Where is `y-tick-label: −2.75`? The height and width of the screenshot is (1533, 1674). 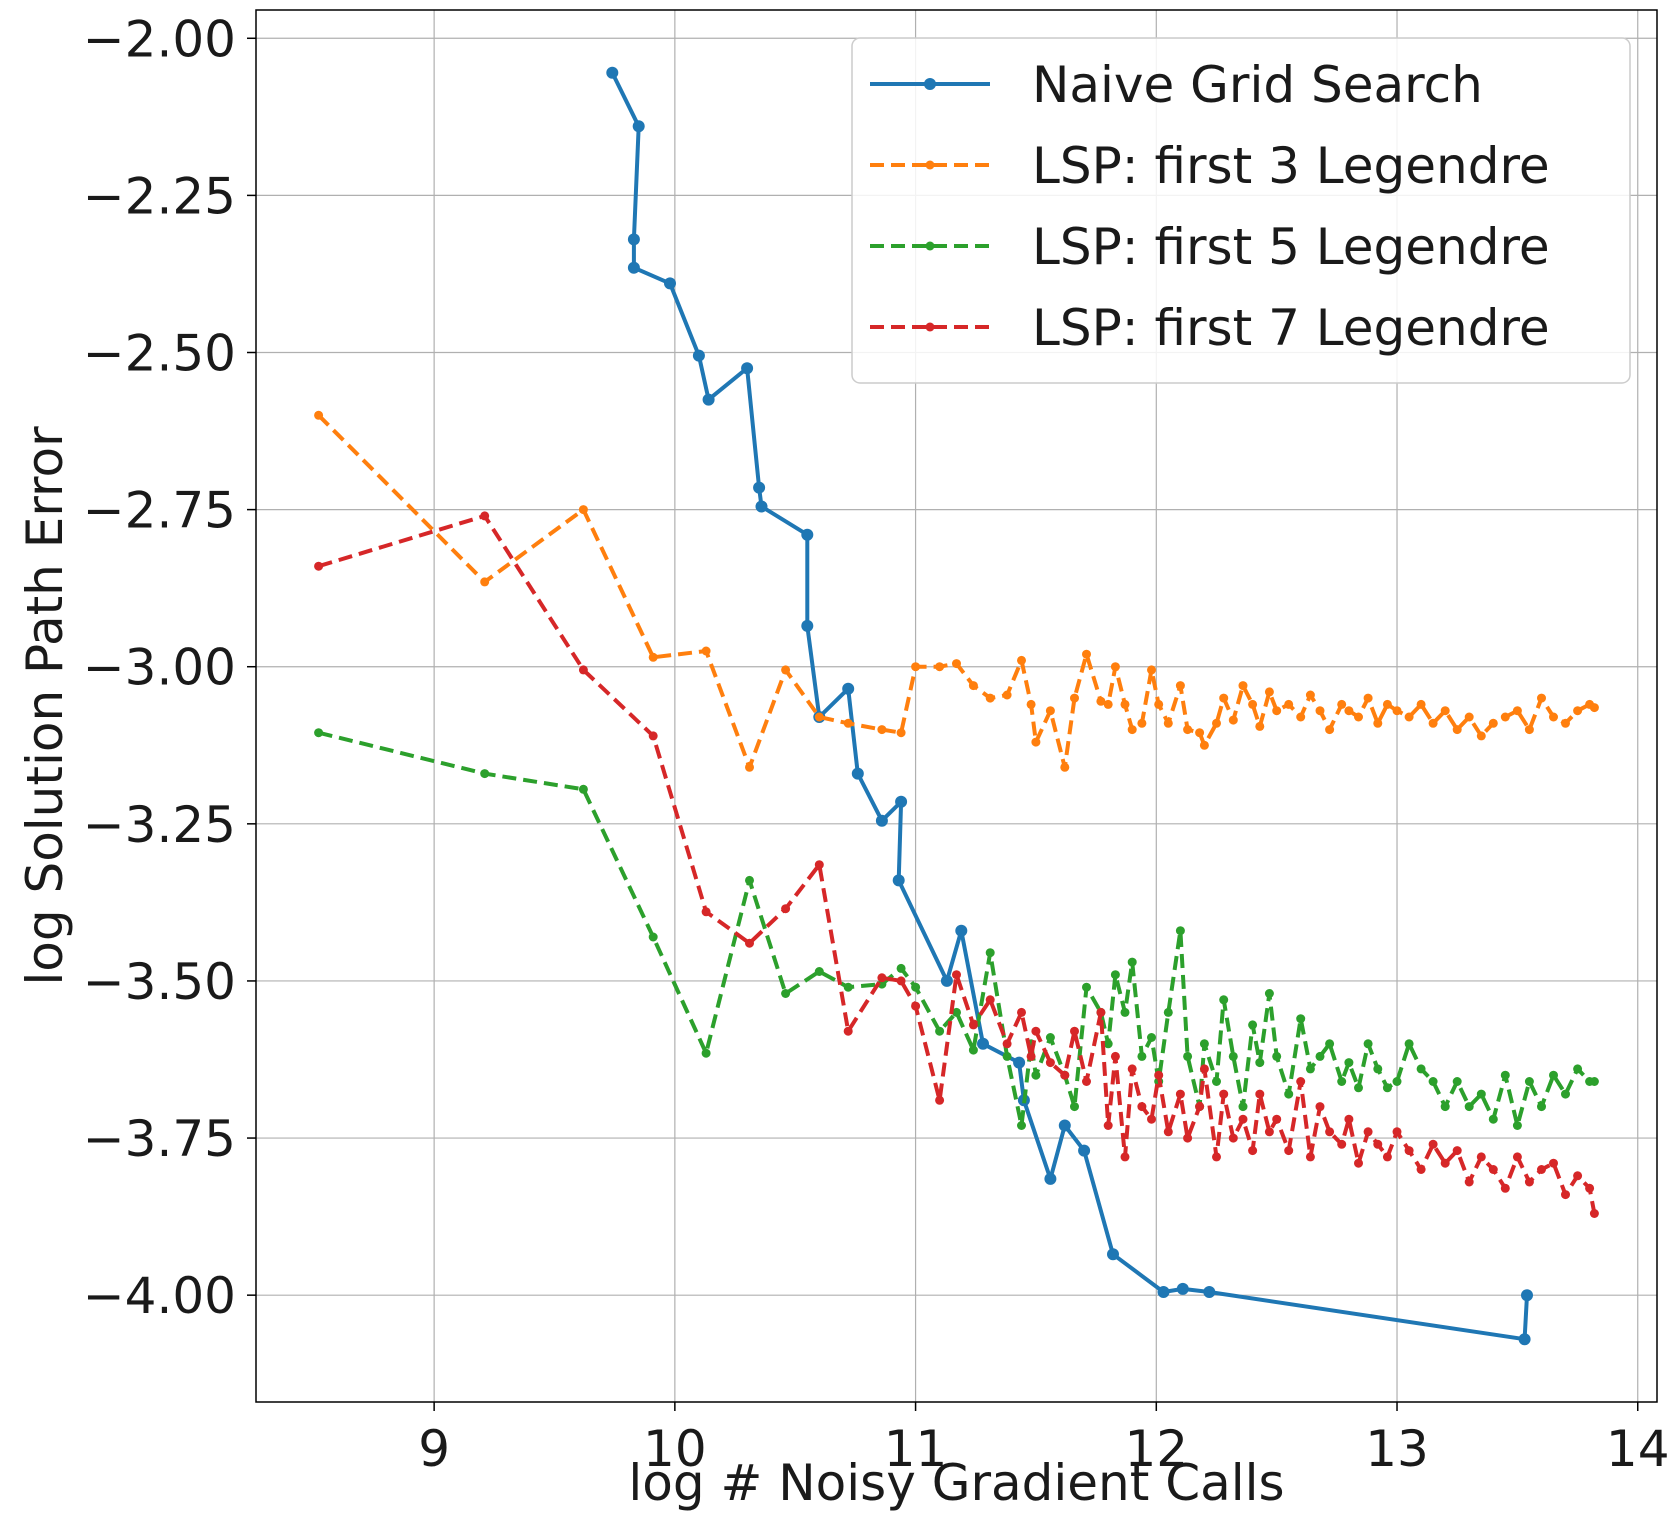
y-tick-label: −2.75 is located at coordinates (159, 511).